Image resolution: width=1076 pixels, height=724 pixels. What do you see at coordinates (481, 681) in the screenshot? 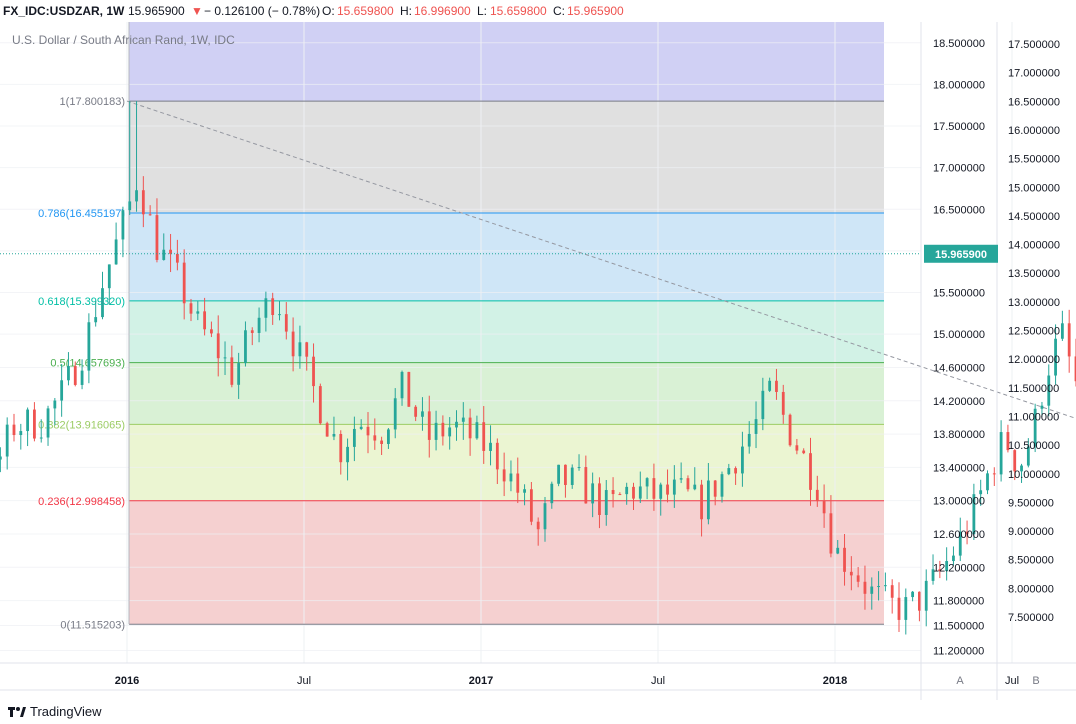
I see `time-axis-tick: 2017` at bounding box center [481, 681].